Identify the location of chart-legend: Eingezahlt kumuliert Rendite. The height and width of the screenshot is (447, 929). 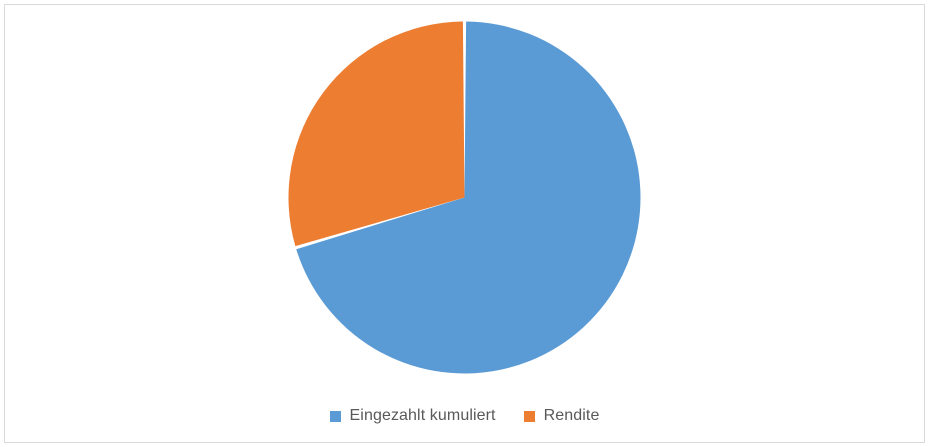
(464, 416).